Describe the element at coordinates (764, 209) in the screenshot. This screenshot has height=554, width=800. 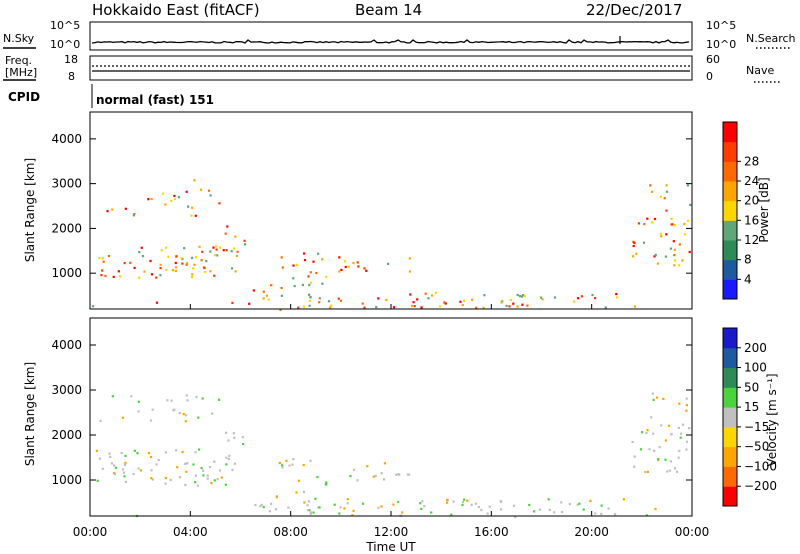
I see `power-colorbar-label: Power [dB]` at that location.